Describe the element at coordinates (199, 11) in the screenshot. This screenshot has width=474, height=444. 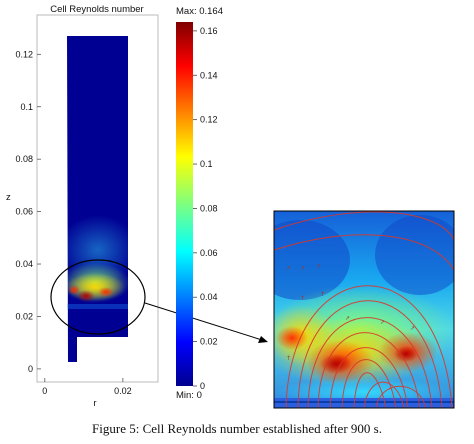
I see `colorbar-max-label: Max: 0.164` at that location.